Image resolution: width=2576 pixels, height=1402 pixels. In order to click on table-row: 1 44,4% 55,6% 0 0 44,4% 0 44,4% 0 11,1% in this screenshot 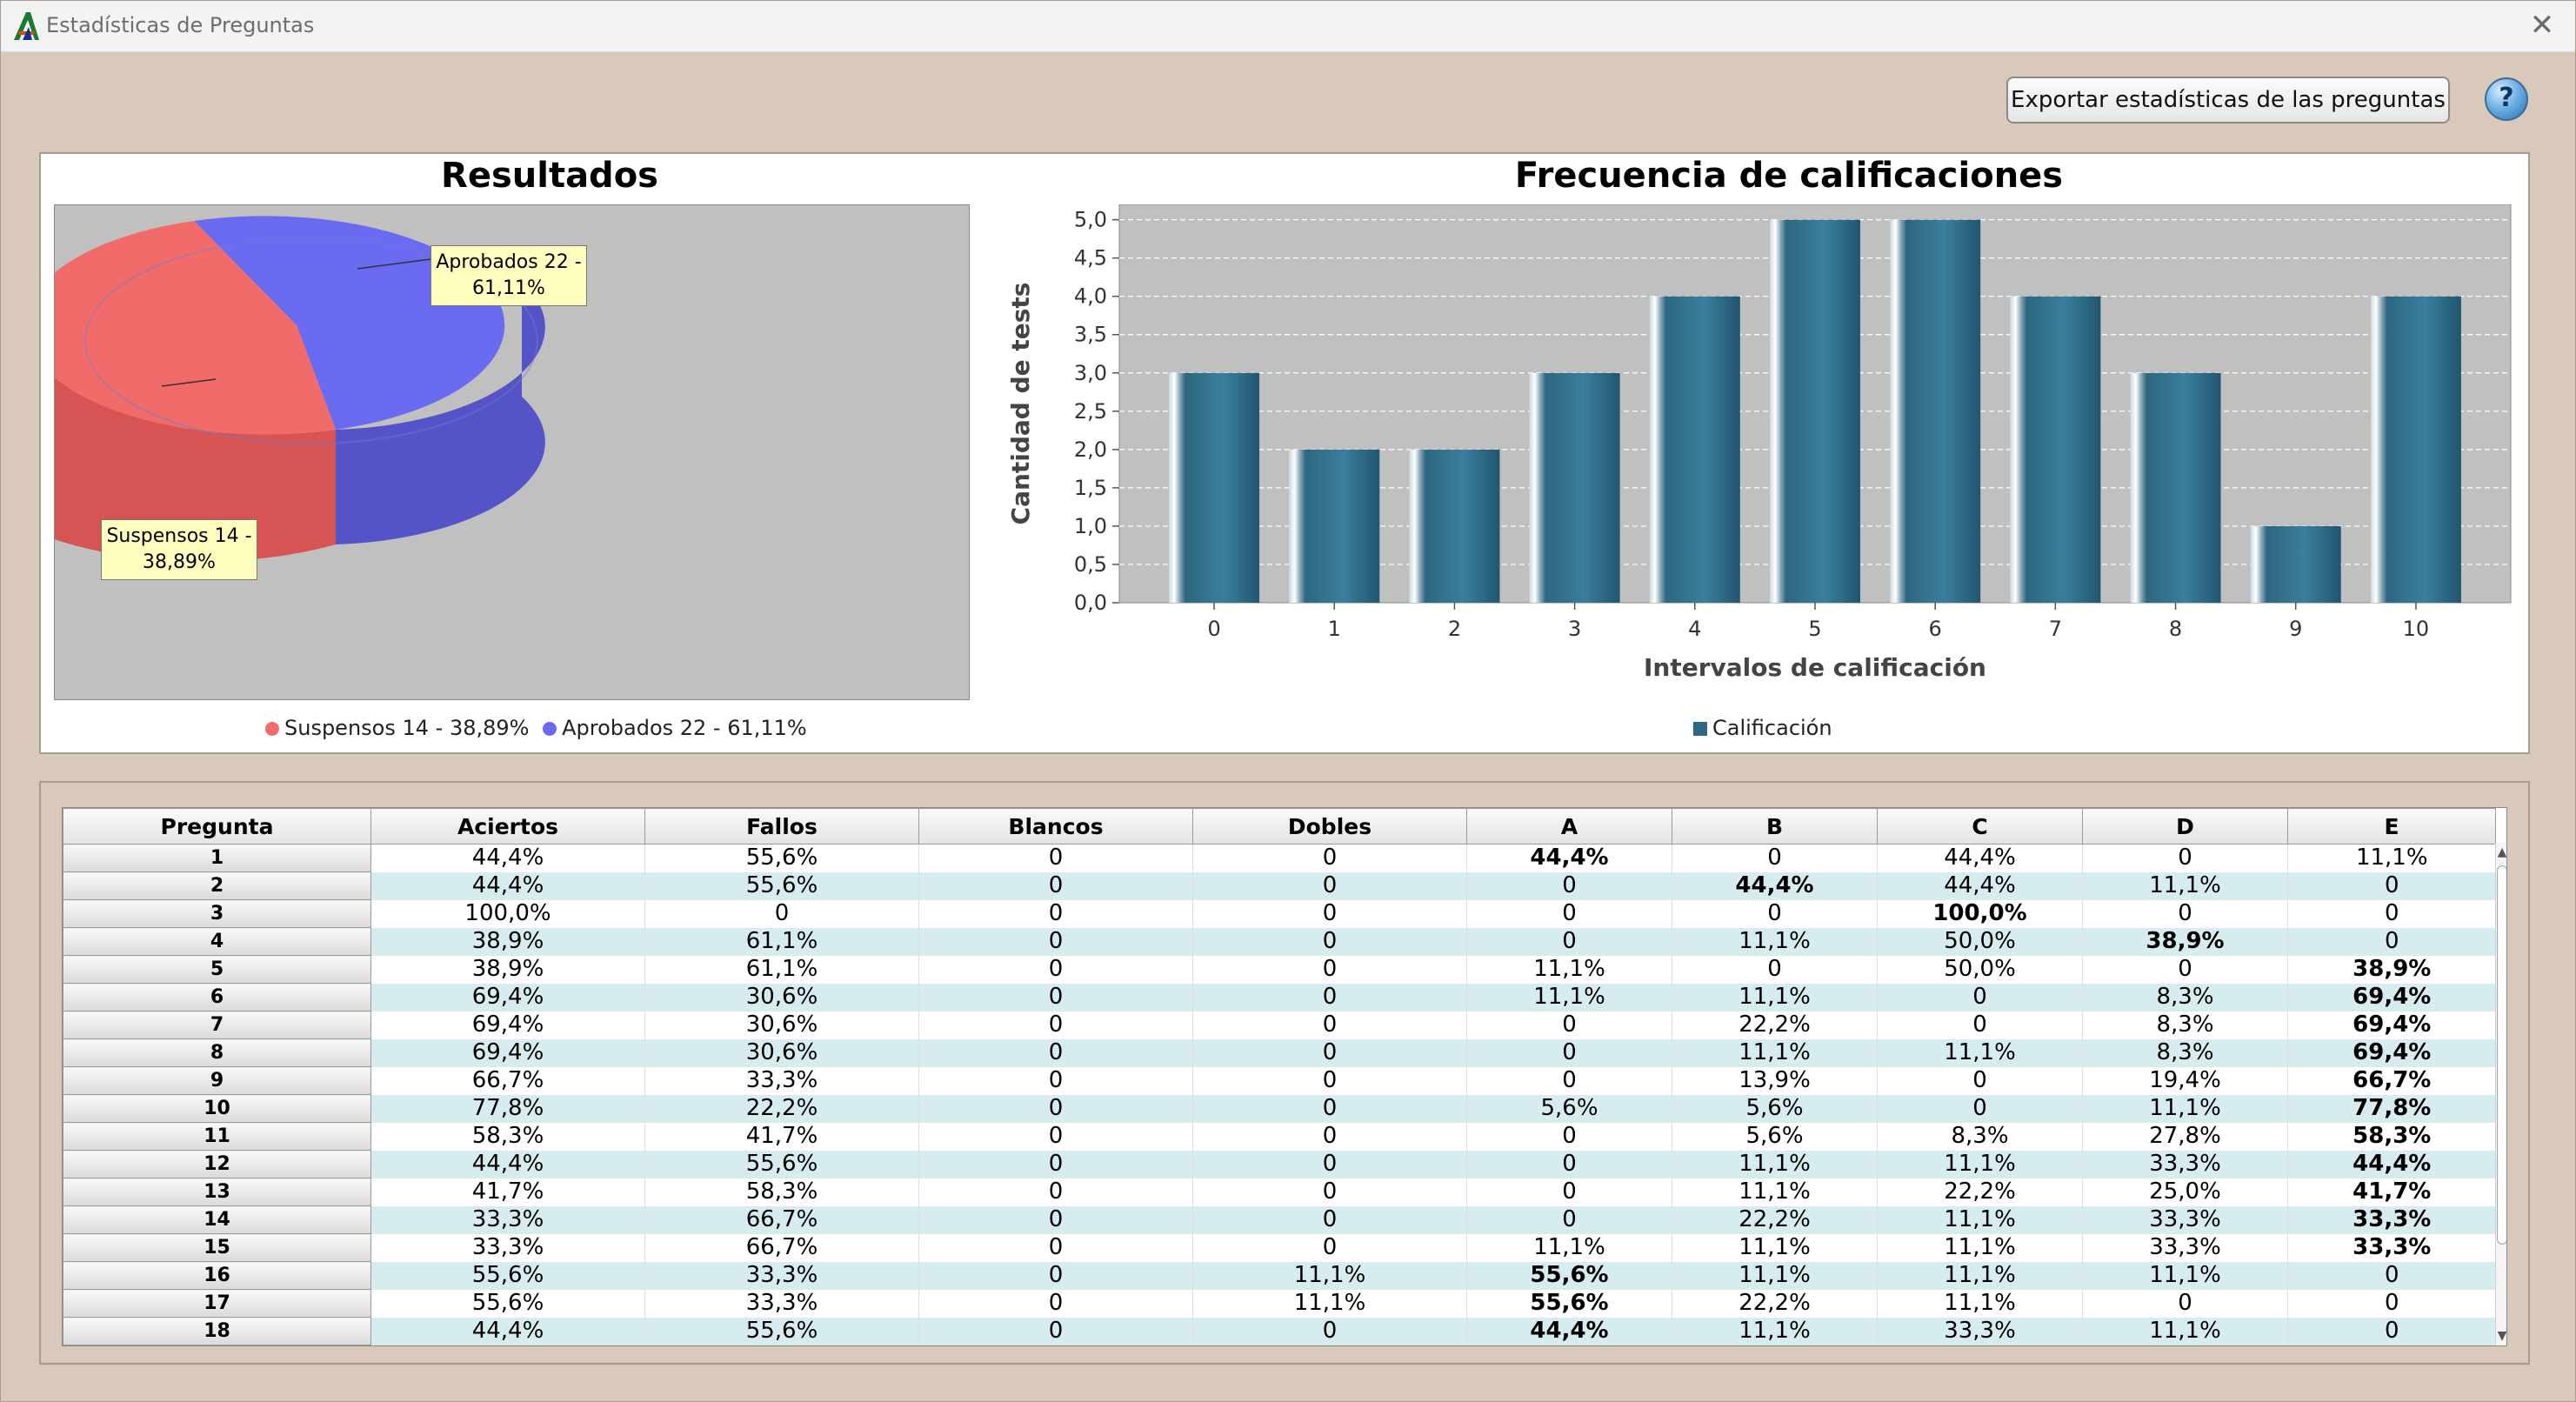, I will do `click(1279, 858)`.